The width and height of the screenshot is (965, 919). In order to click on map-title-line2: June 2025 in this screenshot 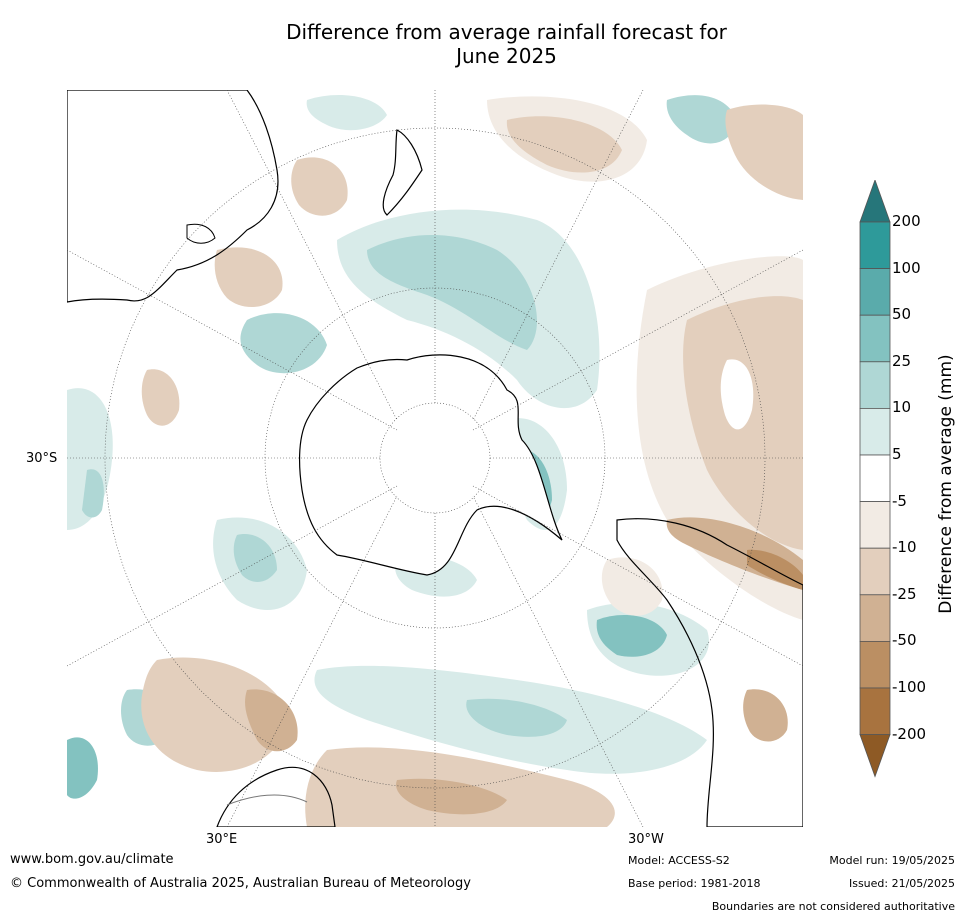, I will do `click(506, 56)`.